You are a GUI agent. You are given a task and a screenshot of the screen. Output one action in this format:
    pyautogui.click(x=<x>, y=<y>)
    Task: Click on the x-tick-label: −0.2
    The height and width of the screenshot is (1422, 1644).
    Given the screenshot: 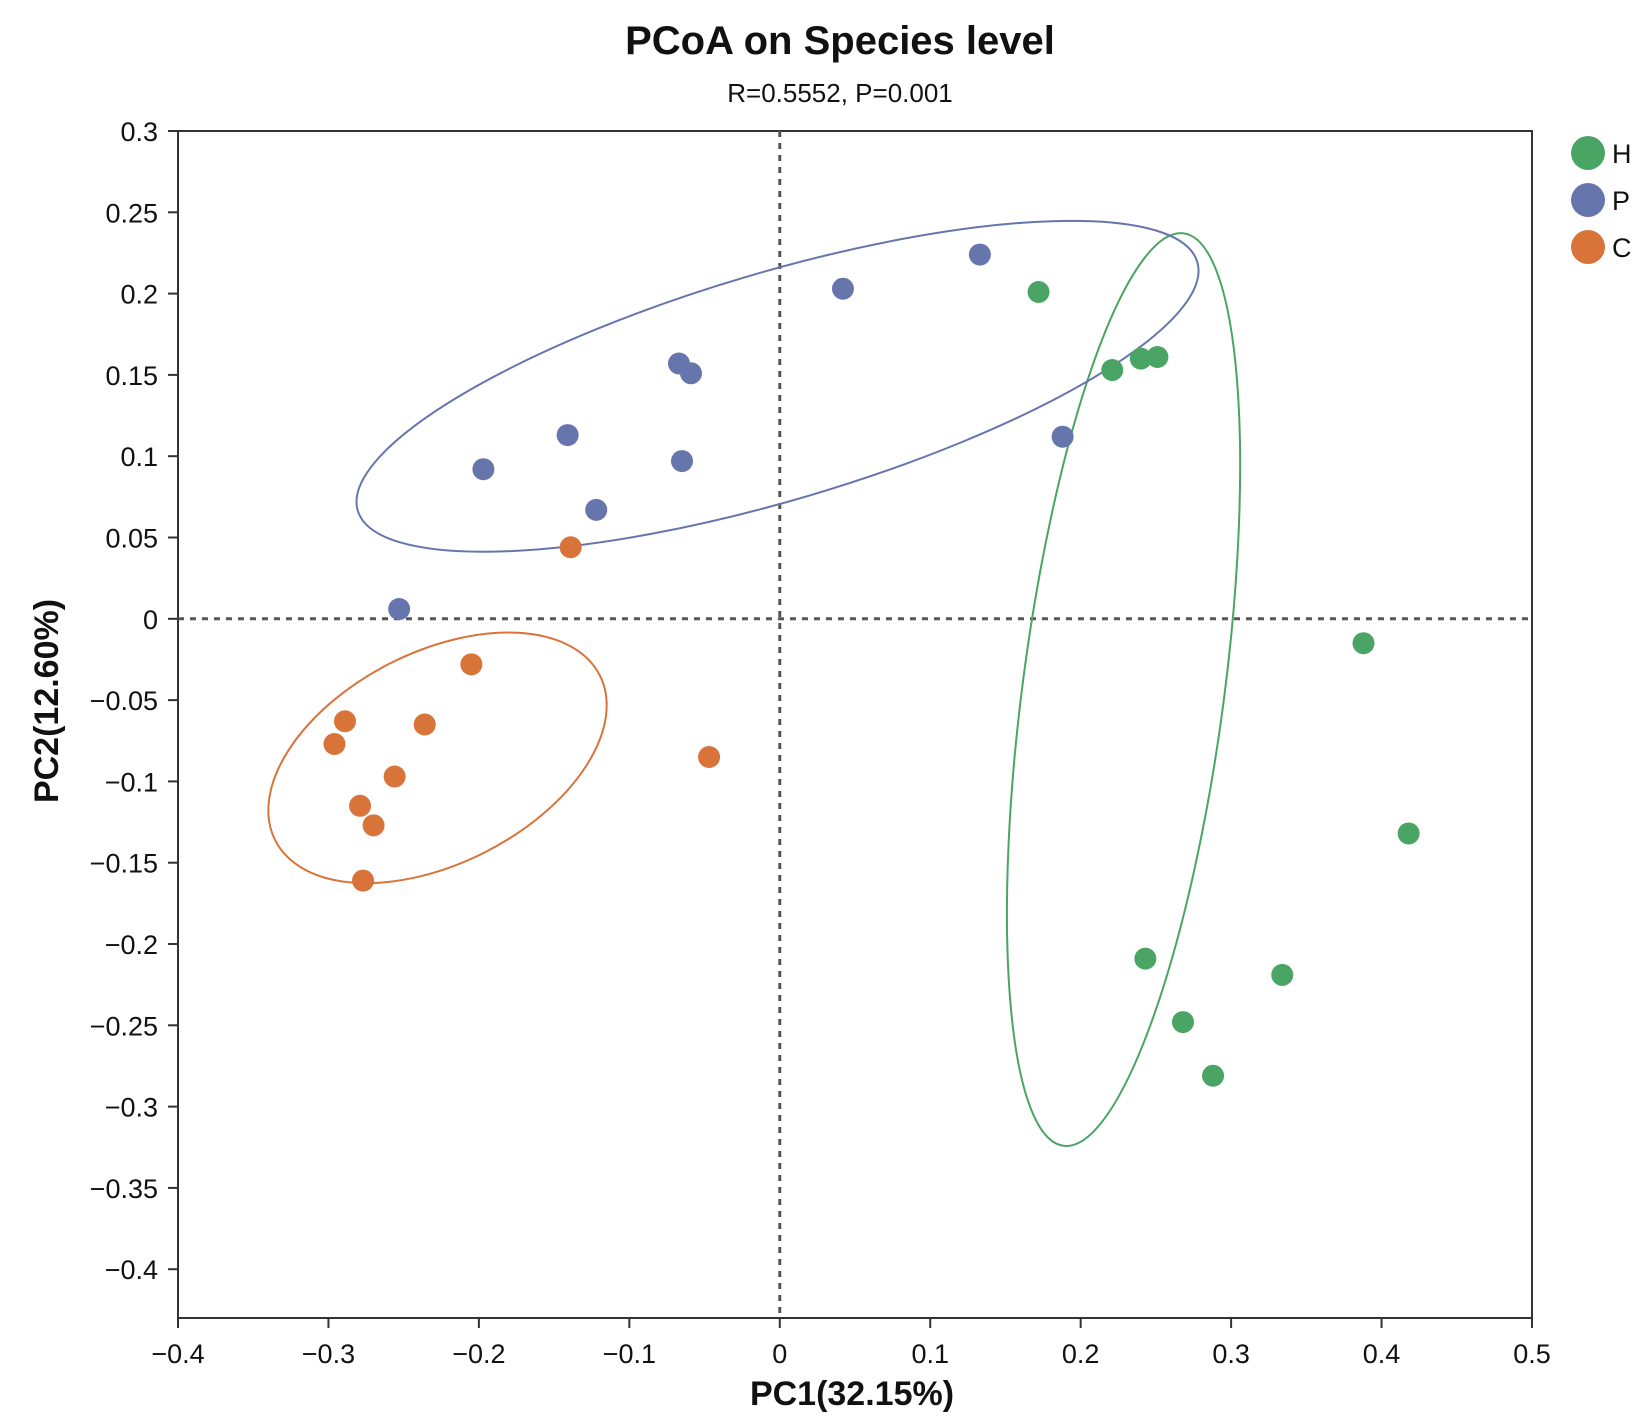 What is the action you would take?
    pyautogui.click(x=478, y=1354)
    